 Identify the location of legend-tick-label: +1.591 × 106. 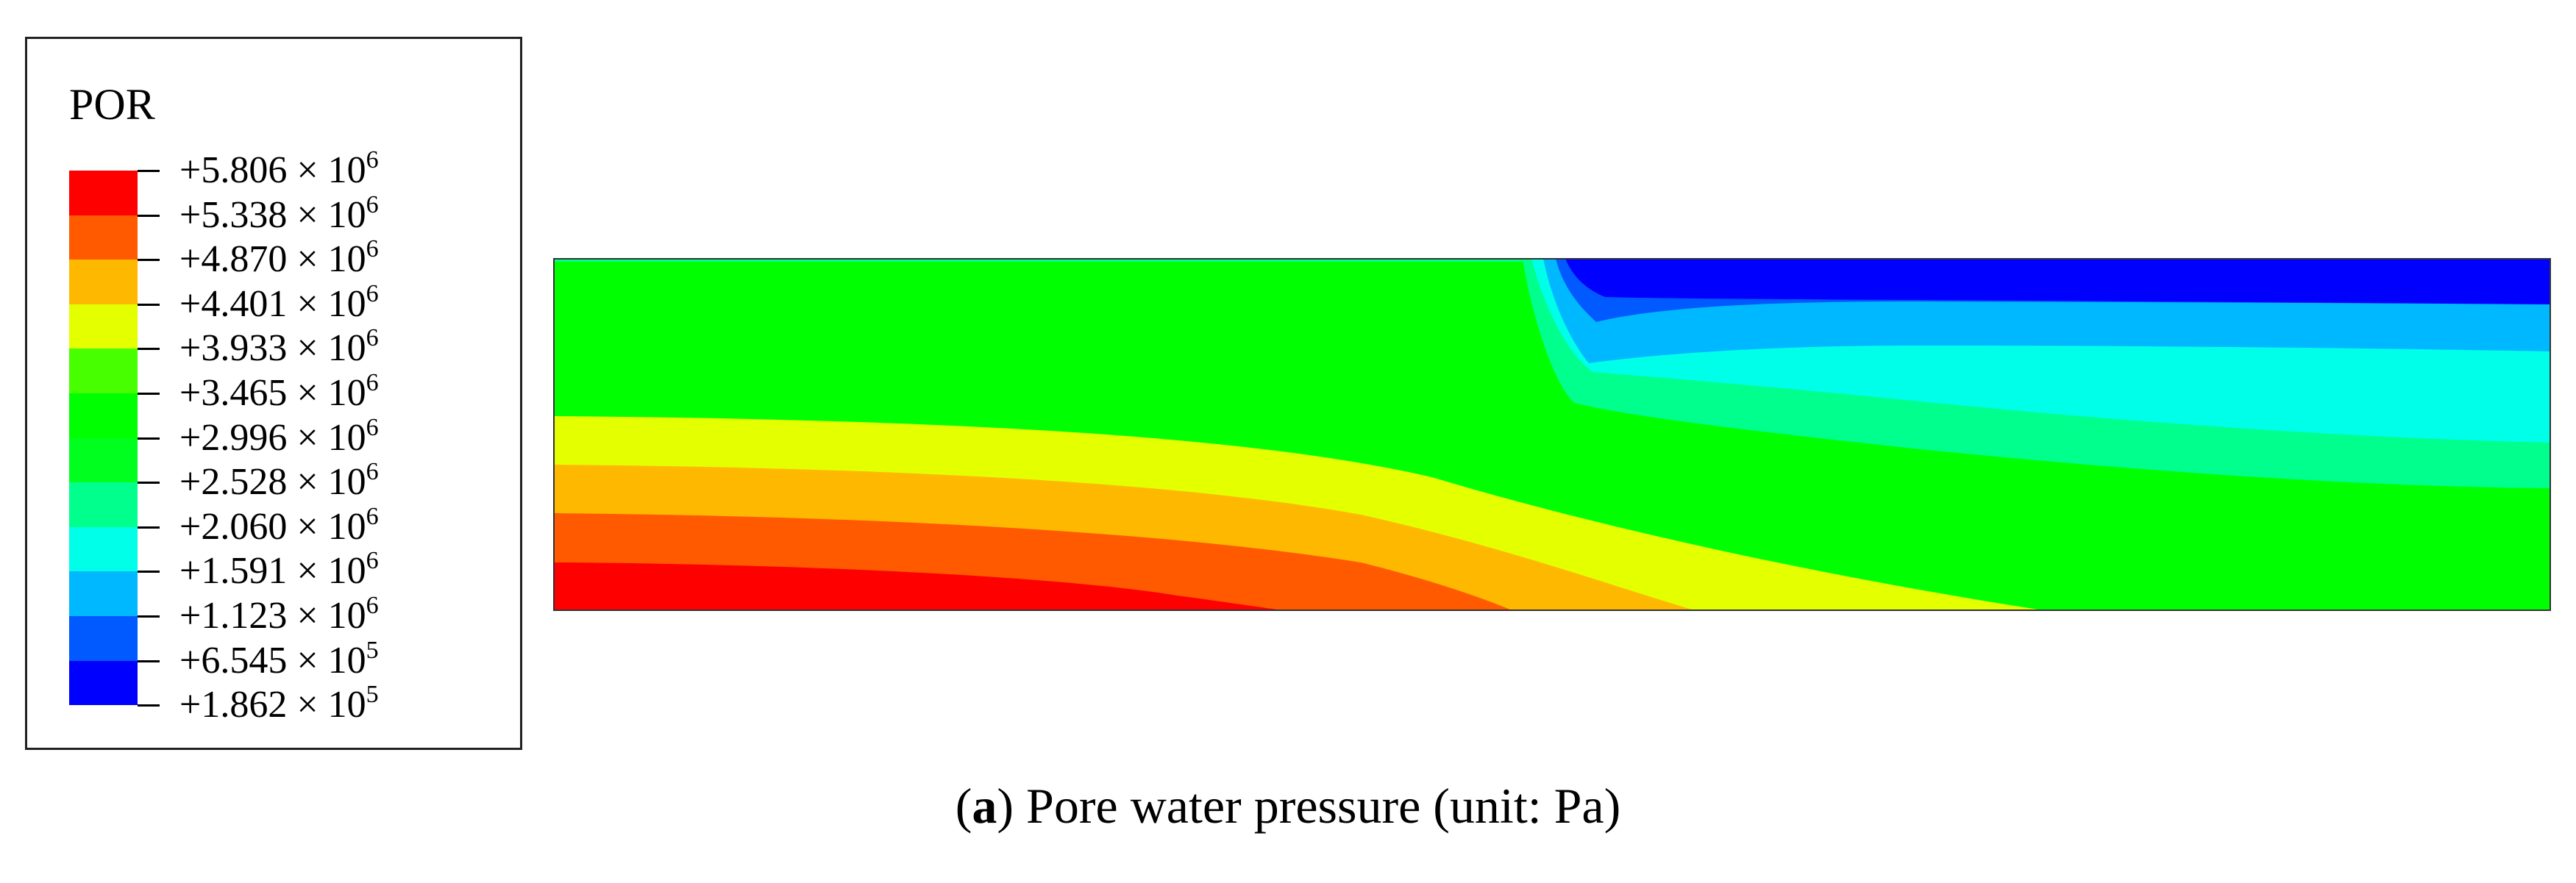
(279, 570).